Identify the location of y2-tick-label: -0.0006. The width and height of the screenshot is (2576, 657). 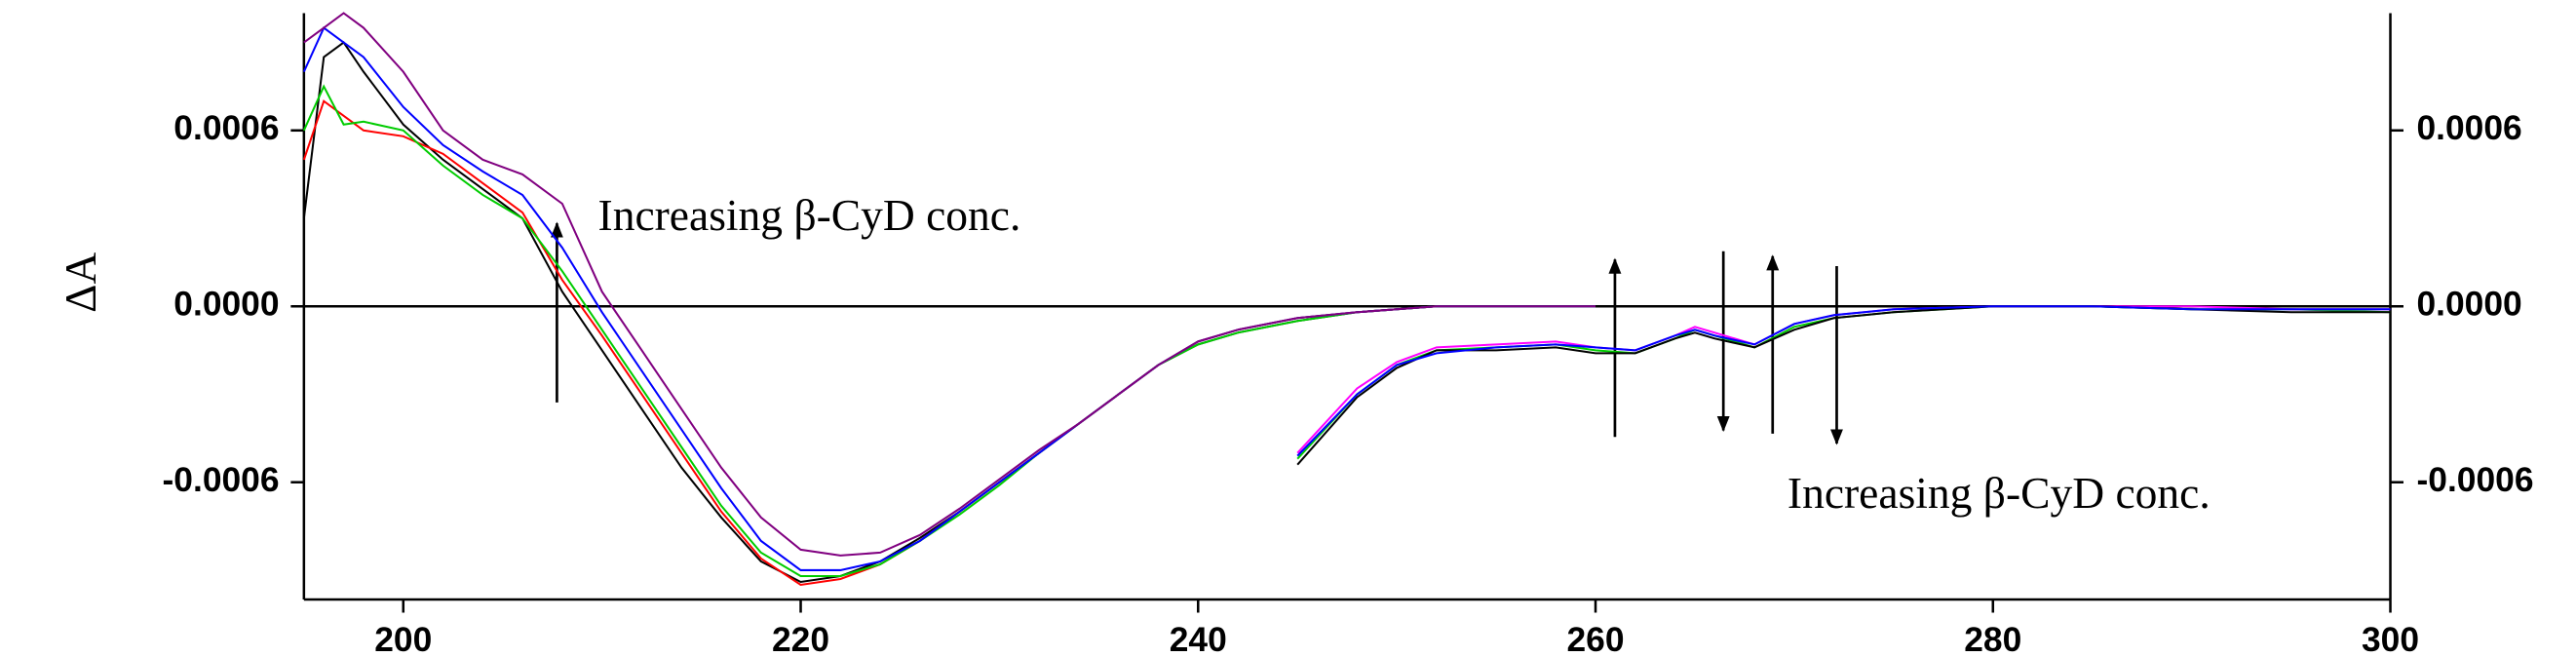
(2474, 480).